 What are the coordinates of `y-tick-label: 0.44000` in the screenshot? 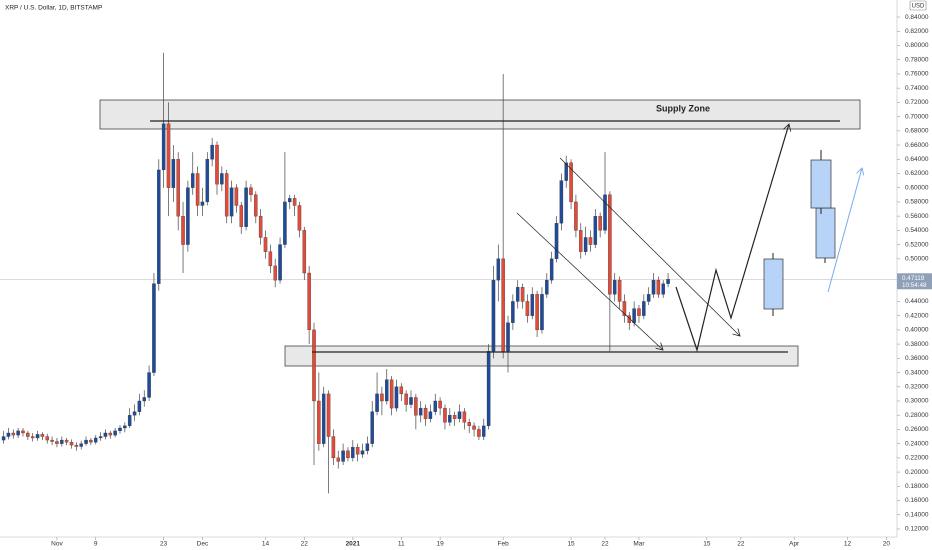 It's located at (917, 301).